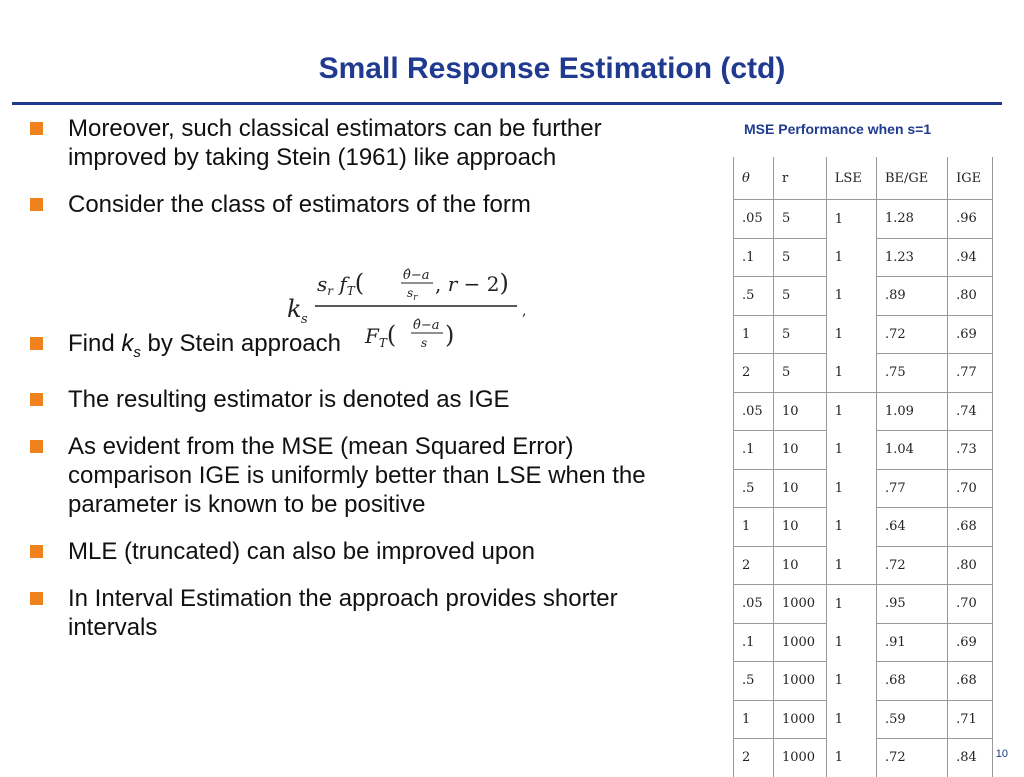 The image size is (1024, 777). Describe the element at coordinates (970, 411) in the screenshot. I see `table-cell: .74` at that location.